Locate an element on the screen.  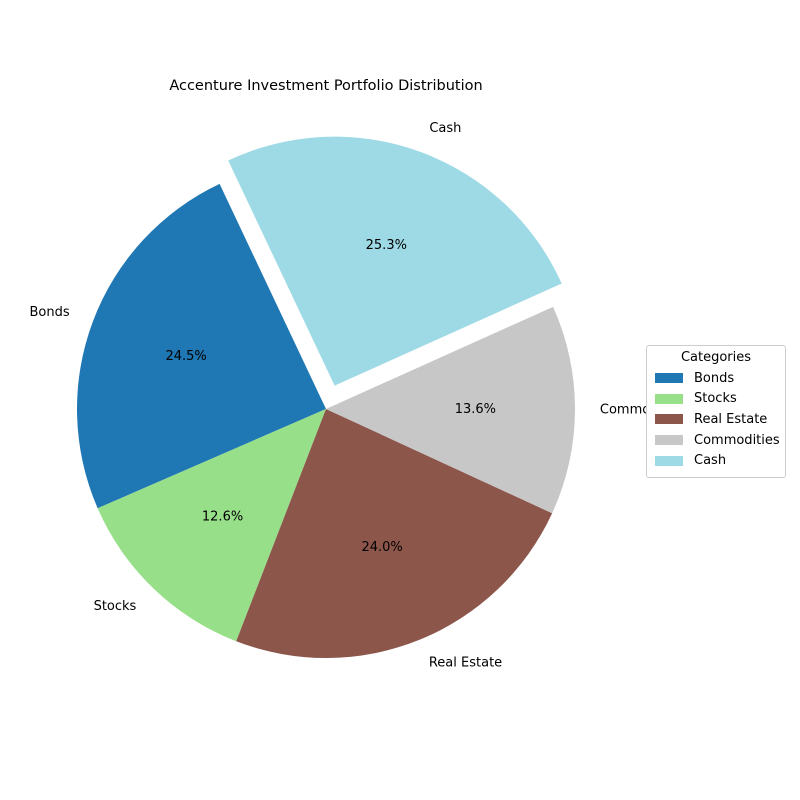
slice-label-cash: Cash is located at coordinates (445, 128).